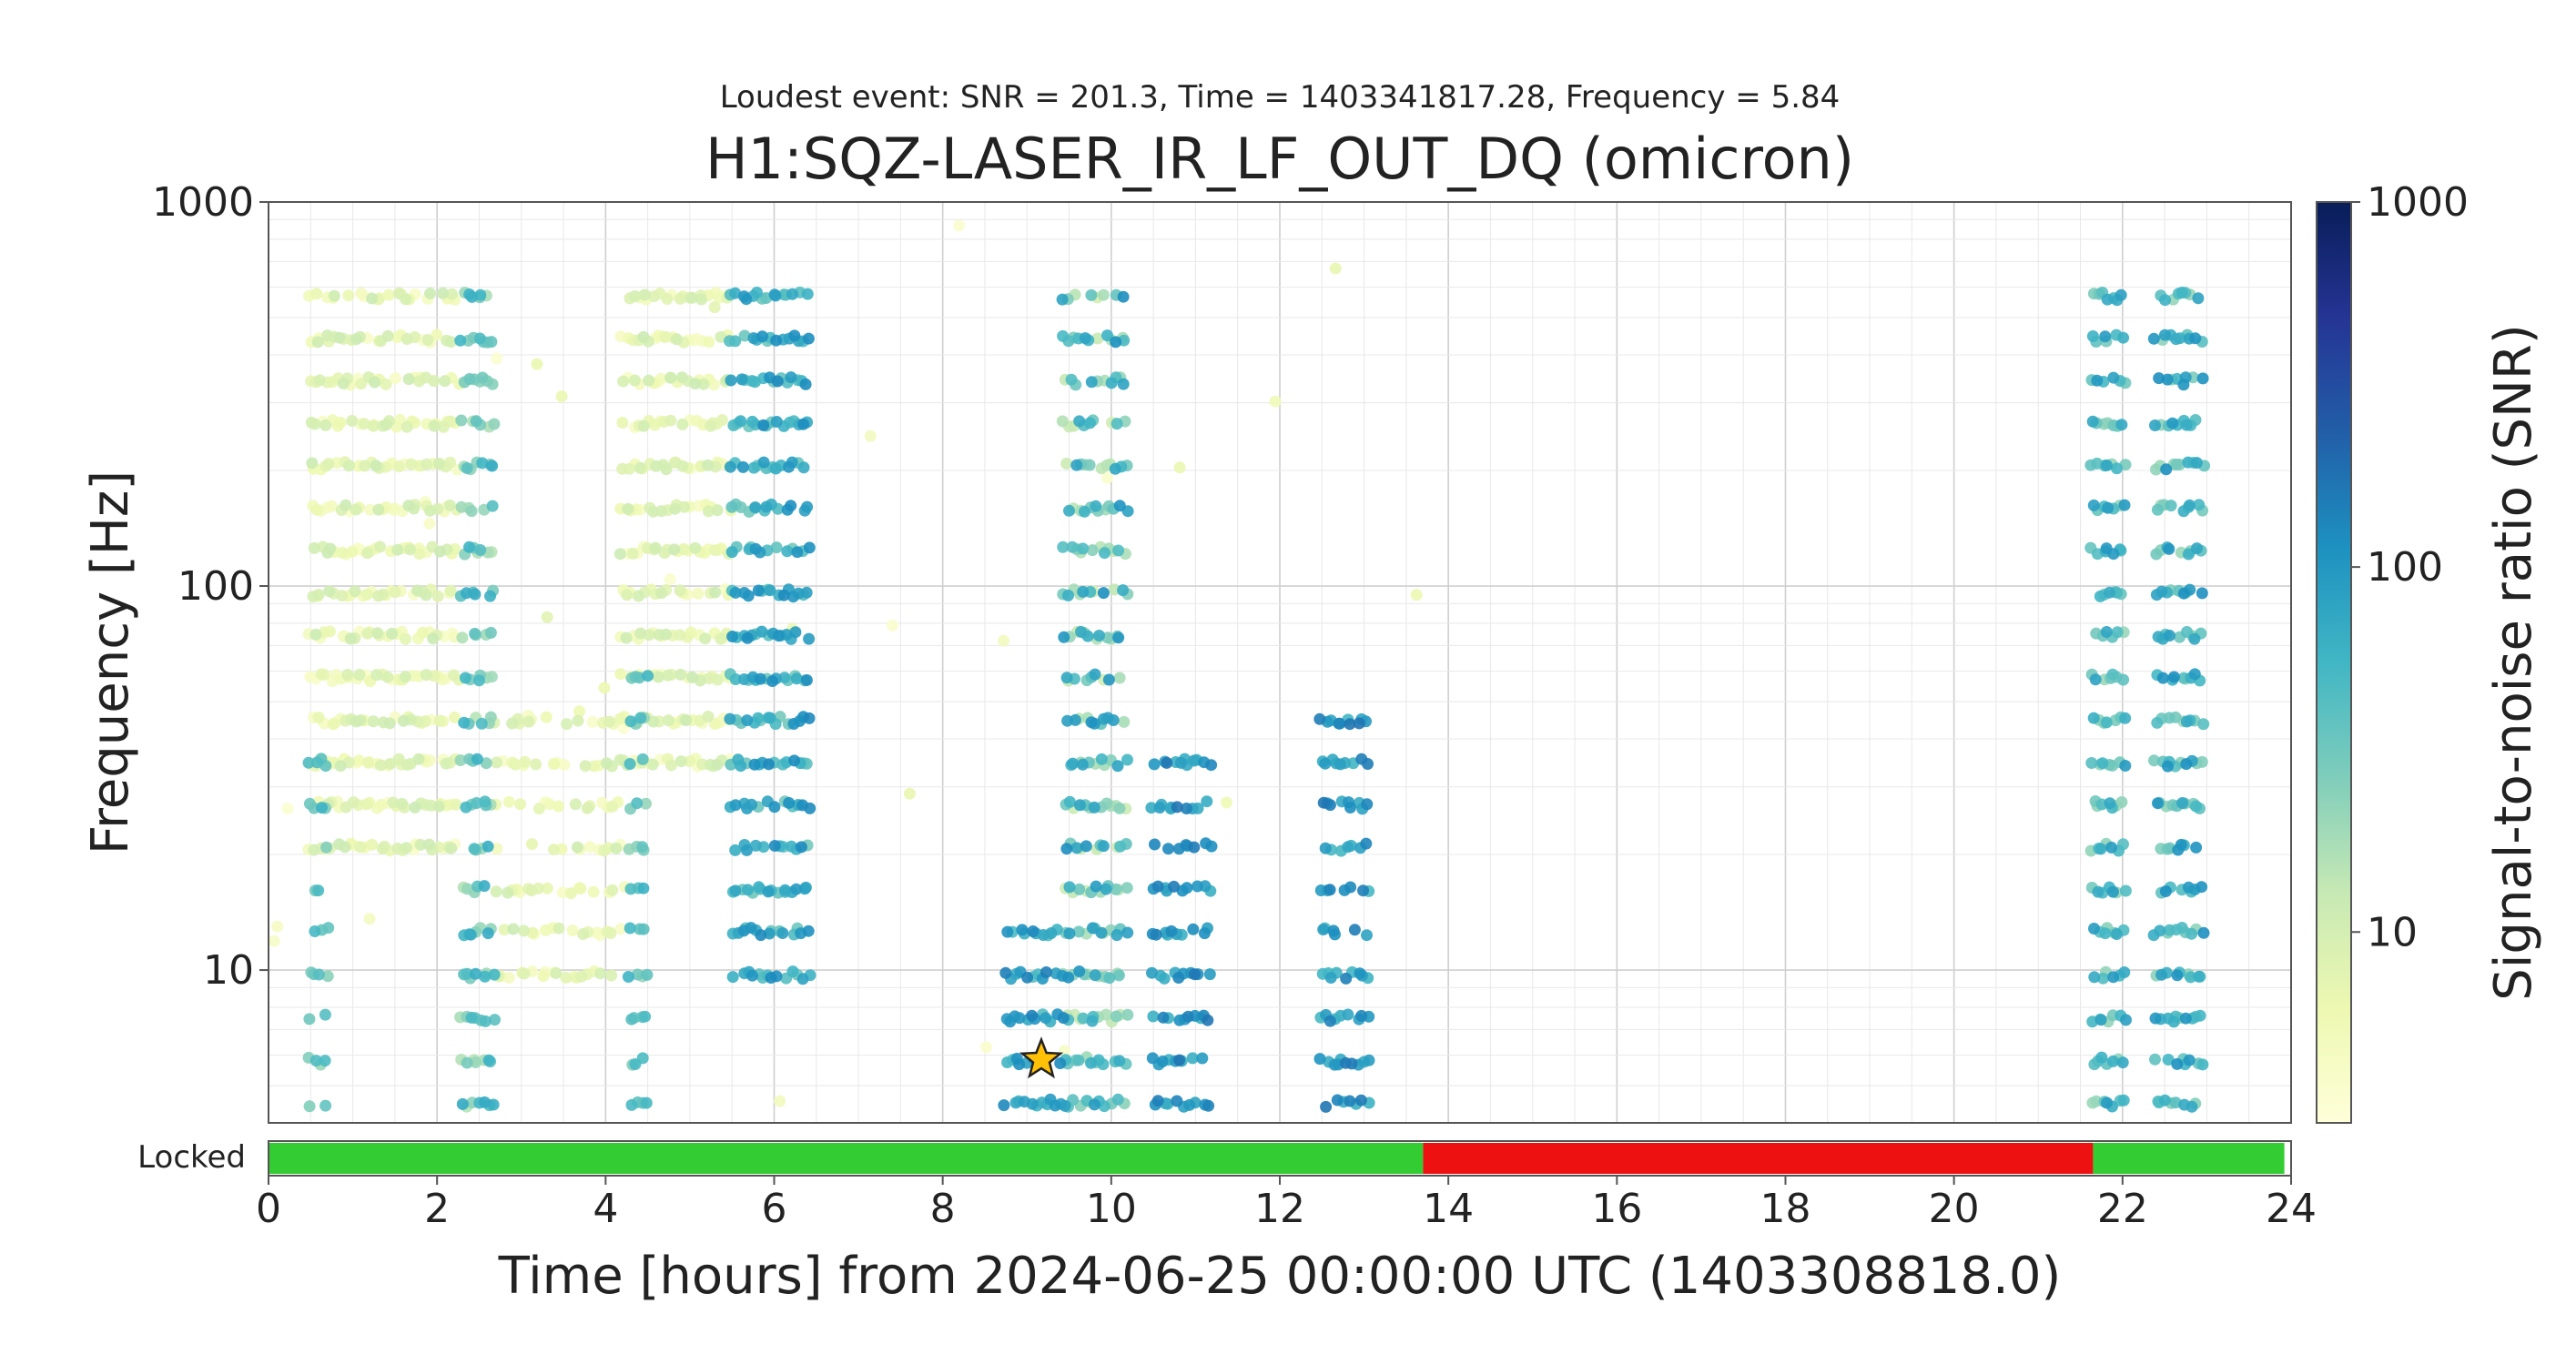 The image size is (2576, 1354). What do you see at coordinates (774, 1209) in the screenshot?
I see `x-tick-label: 6` at bounding box center [774, 1209].